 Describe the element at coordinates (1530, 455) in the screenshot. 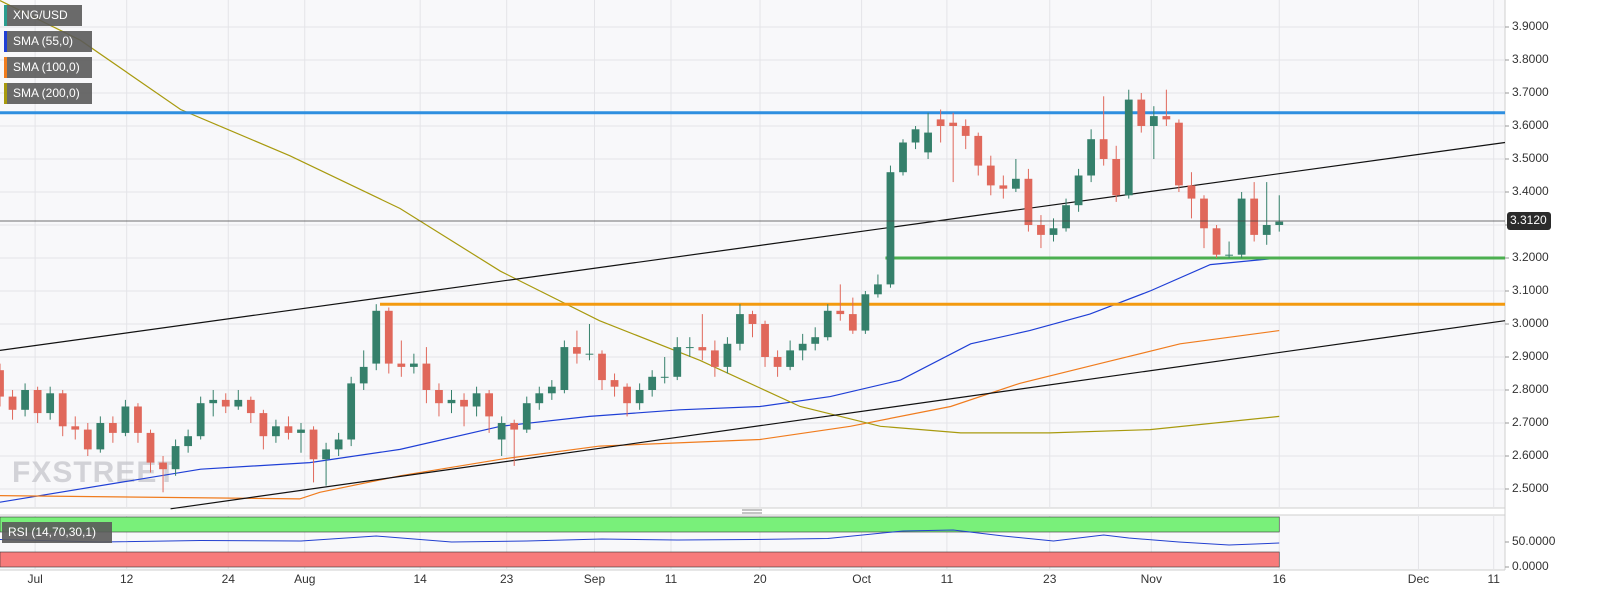

I see `y-tick-label: 2.6000` at that location.